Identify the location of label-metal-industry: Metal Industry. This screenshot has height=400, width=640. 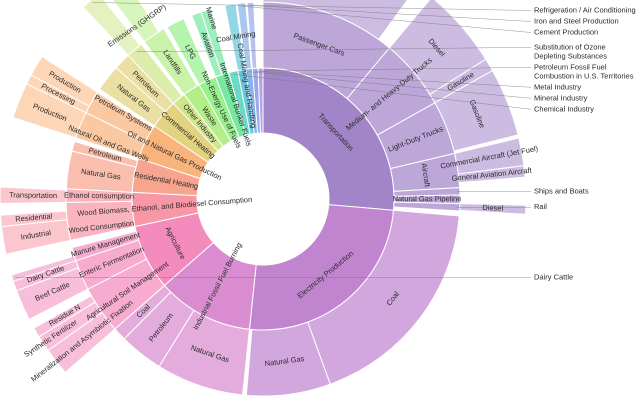
(557, 86).